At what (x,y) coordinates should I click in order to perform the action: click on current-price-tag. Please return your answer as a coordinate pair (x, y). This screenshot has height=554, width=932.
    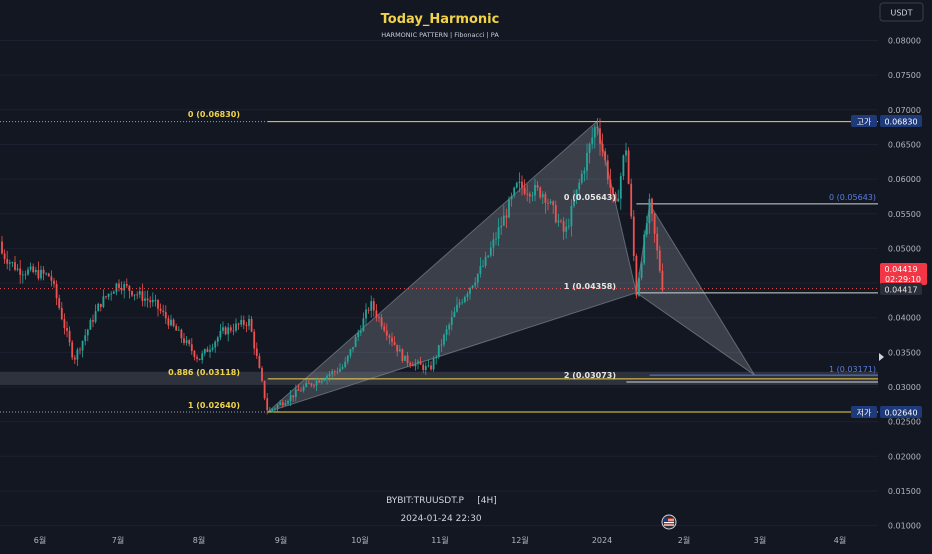
    Looking at the image, I should click on (903, 274).